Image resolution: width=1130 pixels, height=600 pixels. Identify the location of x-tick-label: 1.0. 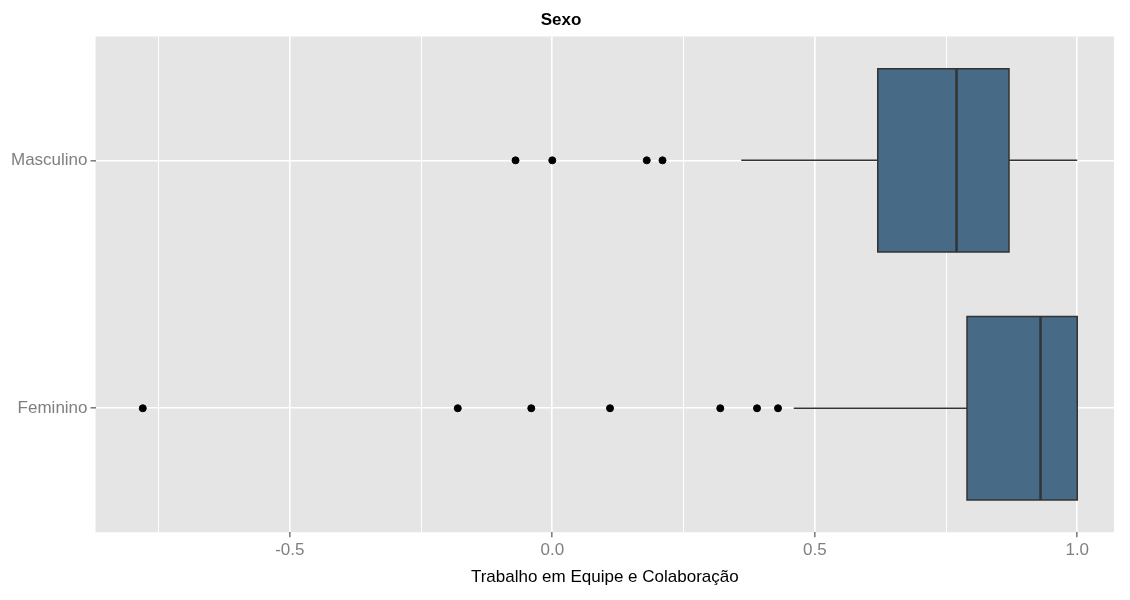
(1077, 550).